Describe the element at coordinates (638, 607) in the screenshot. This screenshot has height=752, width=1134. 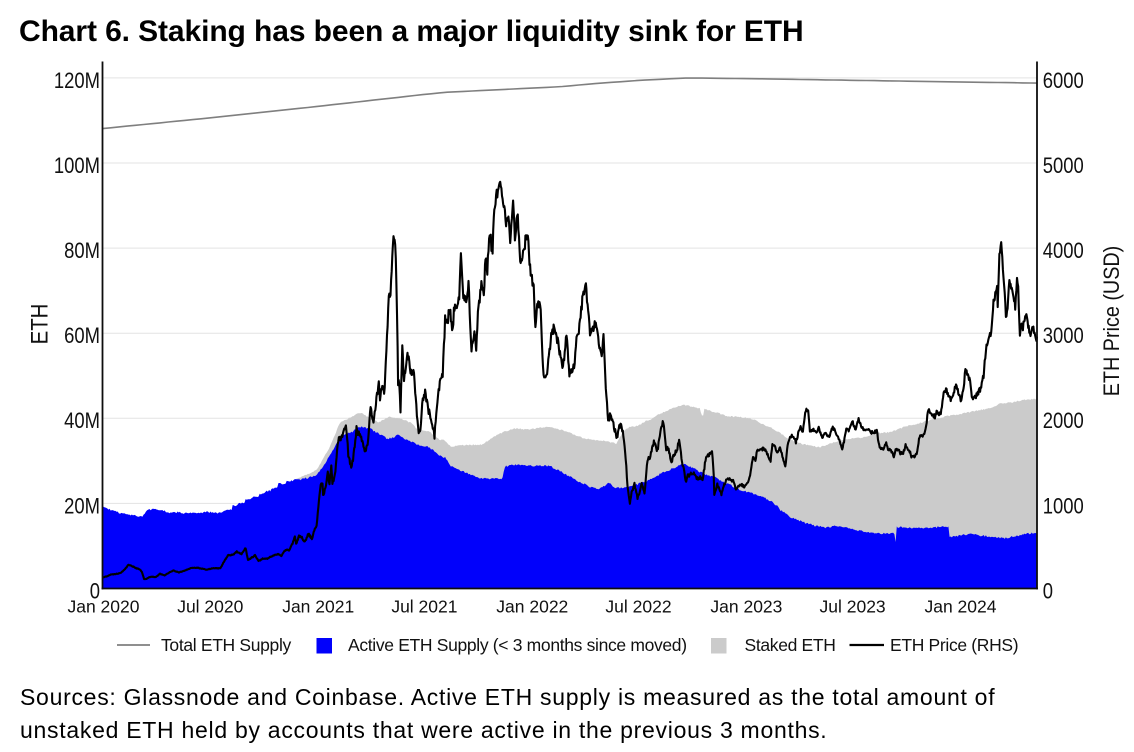
I see `svg-text: Jul 2022` at that location.